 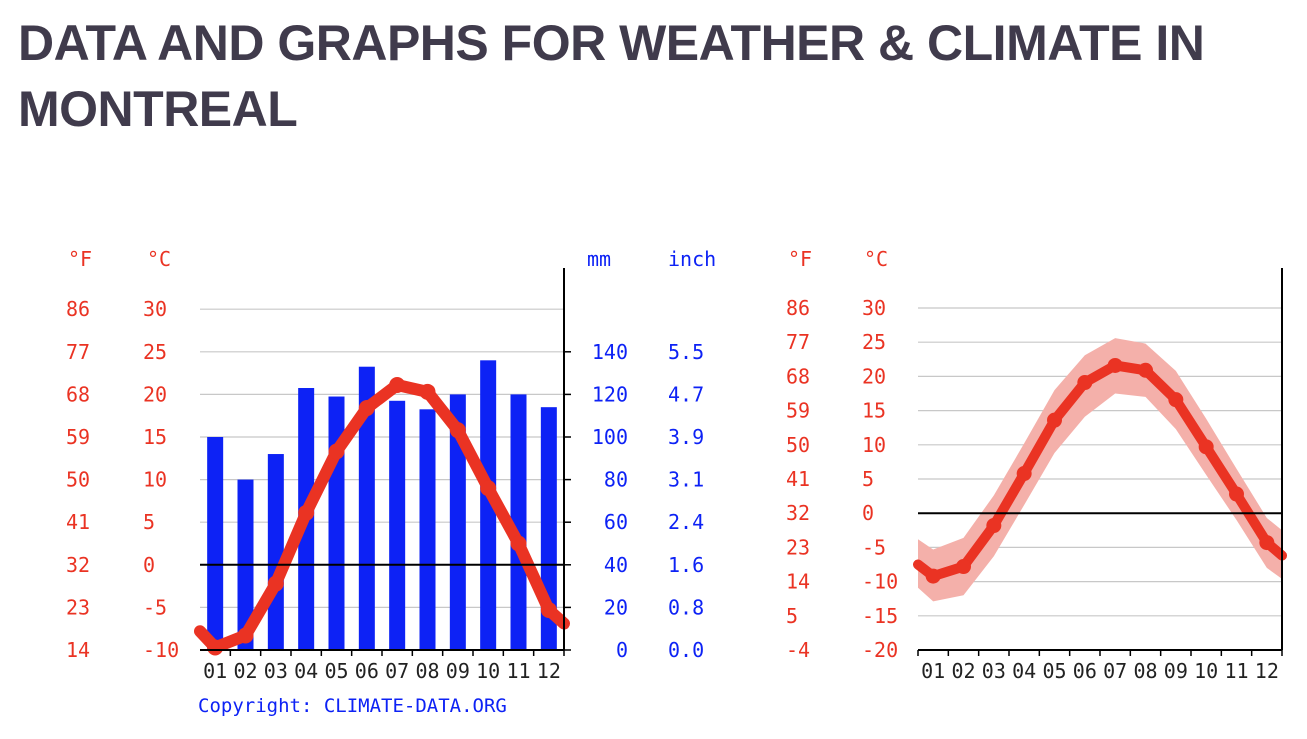 I want to click on x-tick-label: 12, so click(x=1267, y=671).